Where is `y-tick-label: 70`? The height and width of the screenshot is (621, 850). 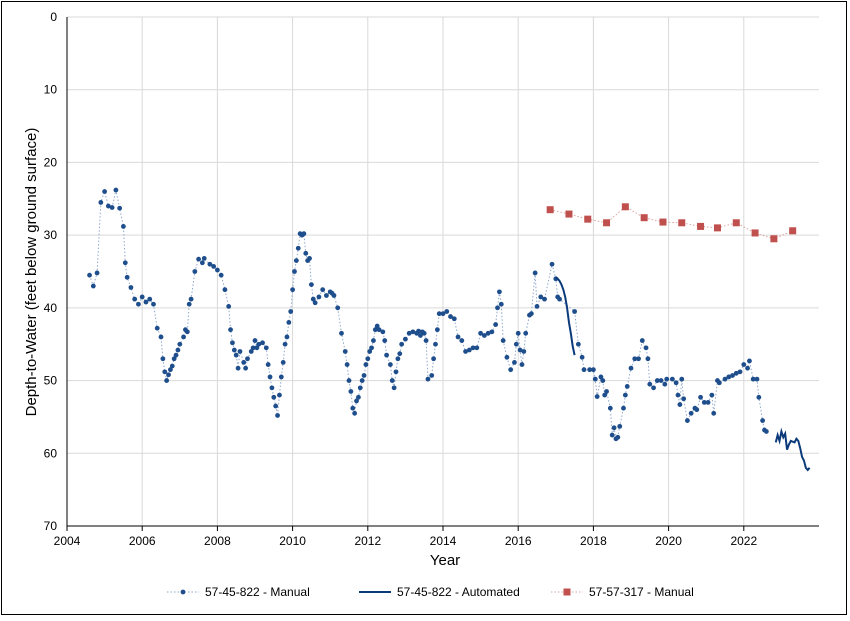
y-tick-label: 70 is located at coordinates (51, 526).